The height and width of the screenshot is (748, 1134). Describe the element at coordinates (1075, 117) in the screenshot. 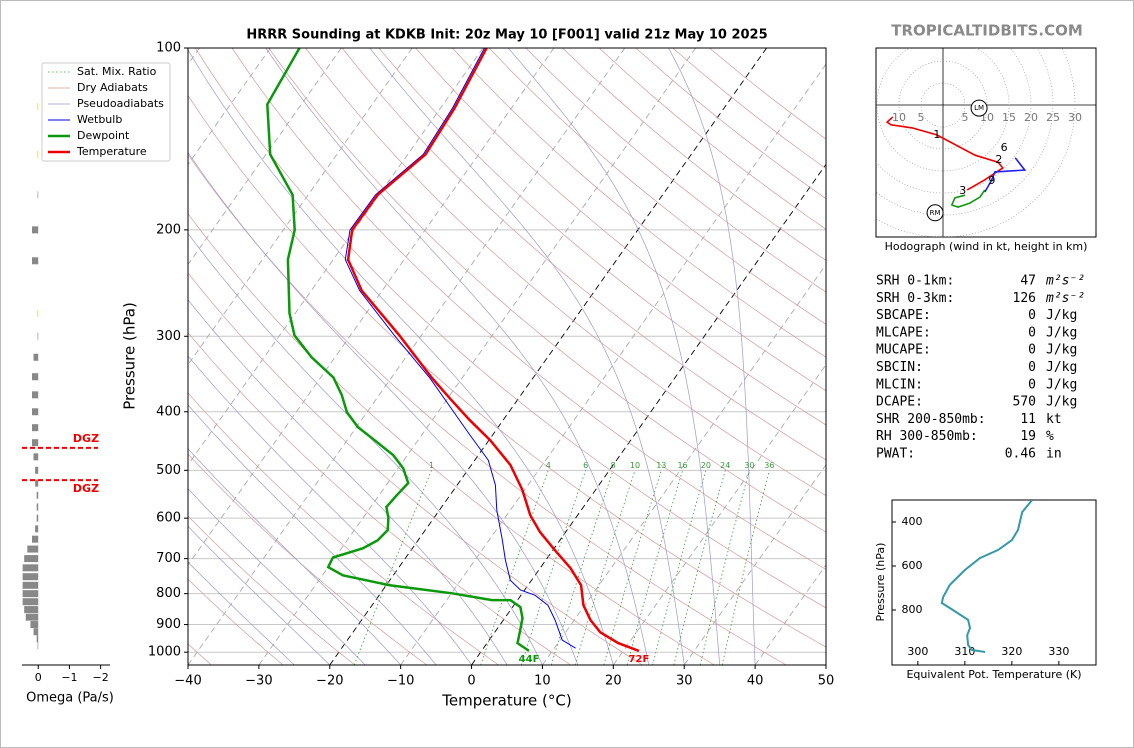

I see `ring-label: 30` at that location.